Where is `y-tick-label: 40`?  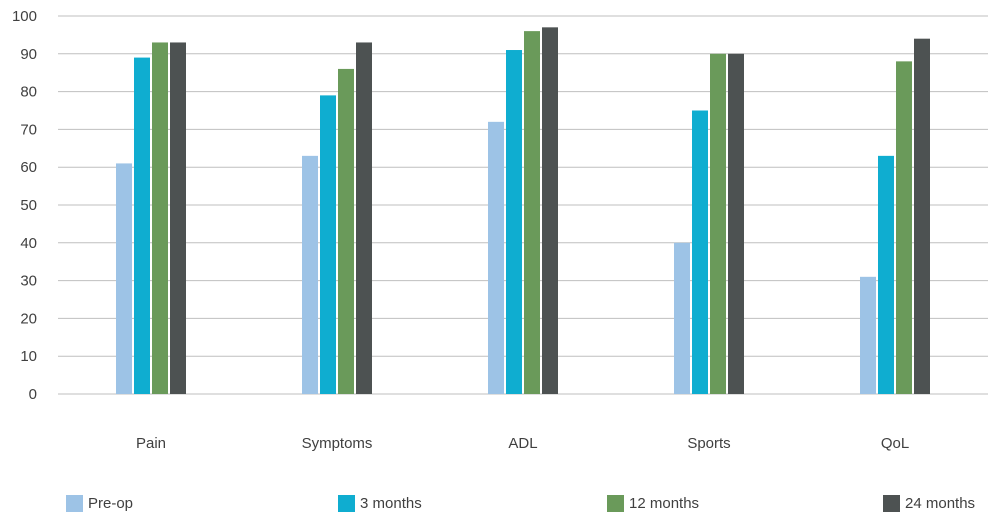 y-tick-label: 40 is located at coordinates (28, 243).